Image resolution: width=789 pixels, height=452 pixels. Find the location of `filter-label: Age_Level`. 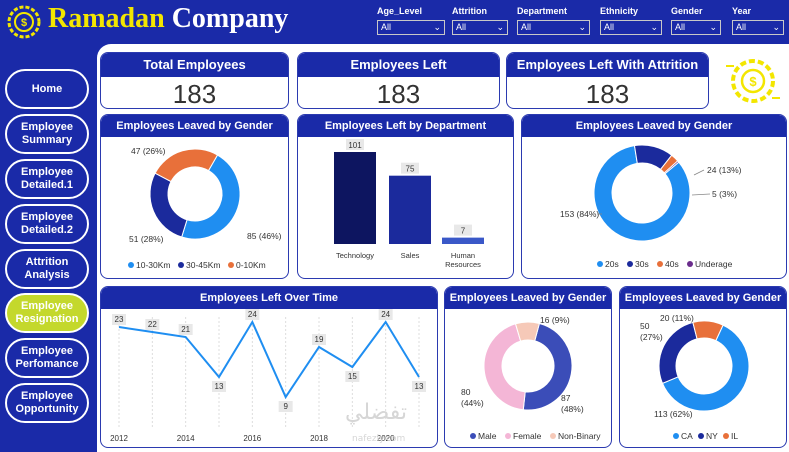

filter-label: Age_Level is located at coordinates (400, 11).